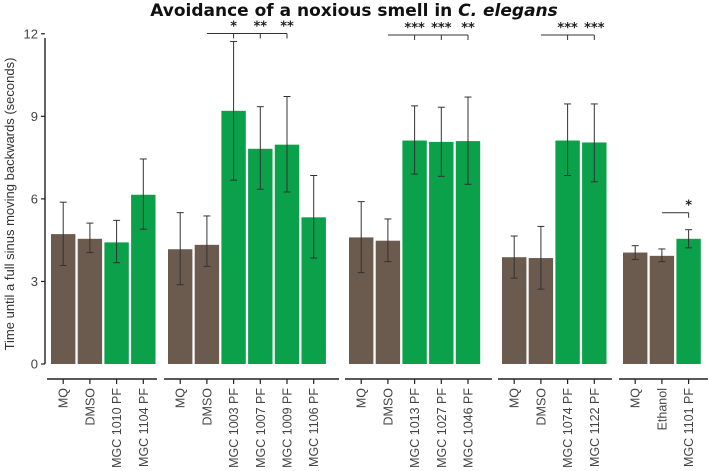  What do you see at coordinates (31, 33) in the screenshot?
I see `y-tick-label: 12` at bounding box center [31, 33].